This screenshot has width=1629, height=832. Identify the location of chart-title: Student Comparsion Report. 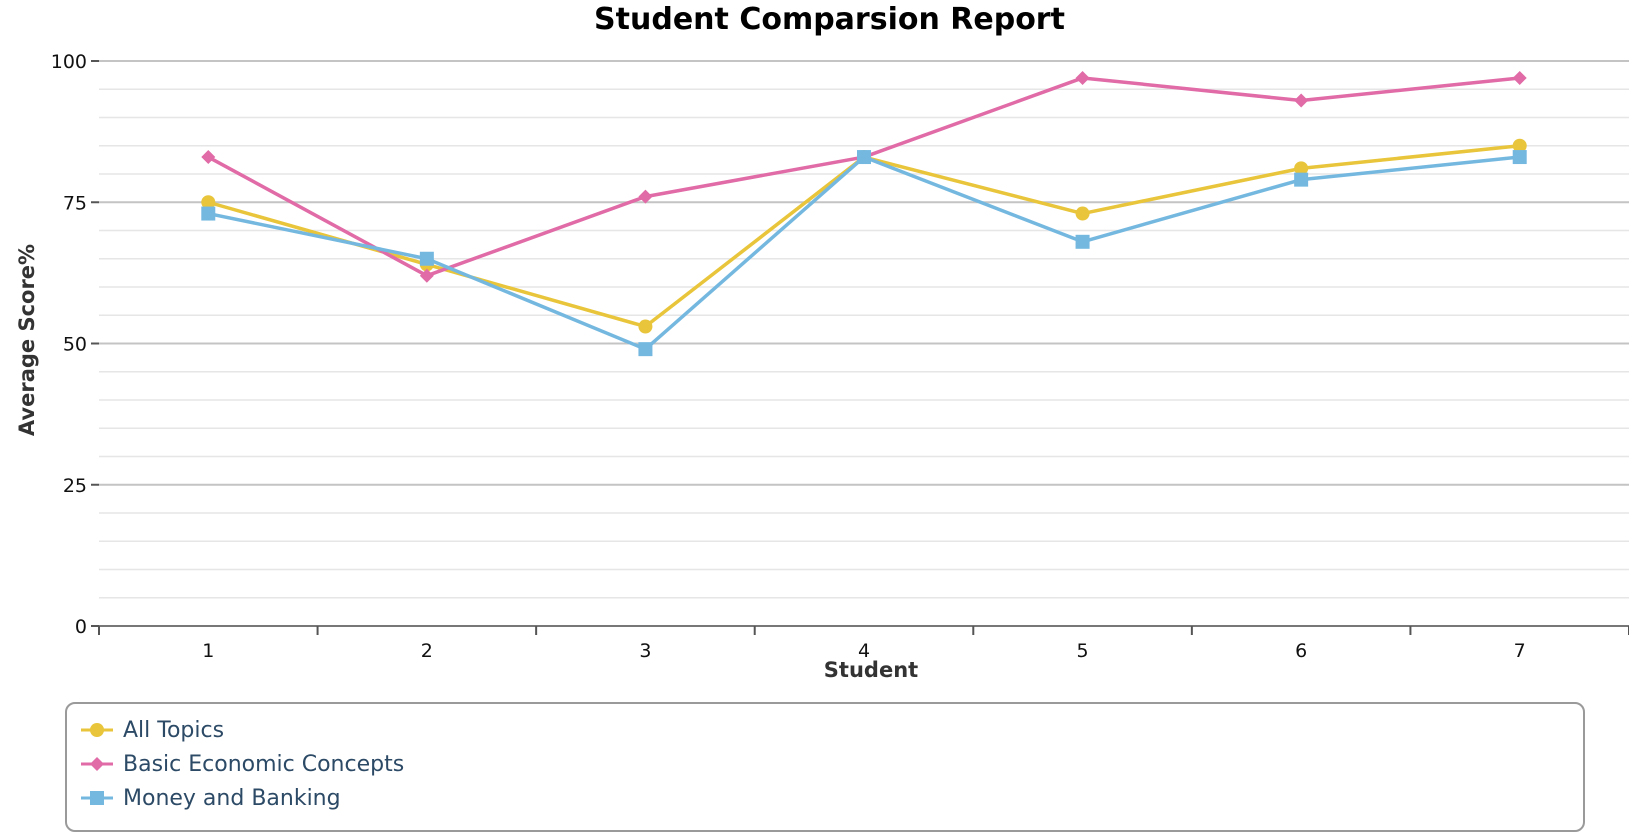
(829, 19).